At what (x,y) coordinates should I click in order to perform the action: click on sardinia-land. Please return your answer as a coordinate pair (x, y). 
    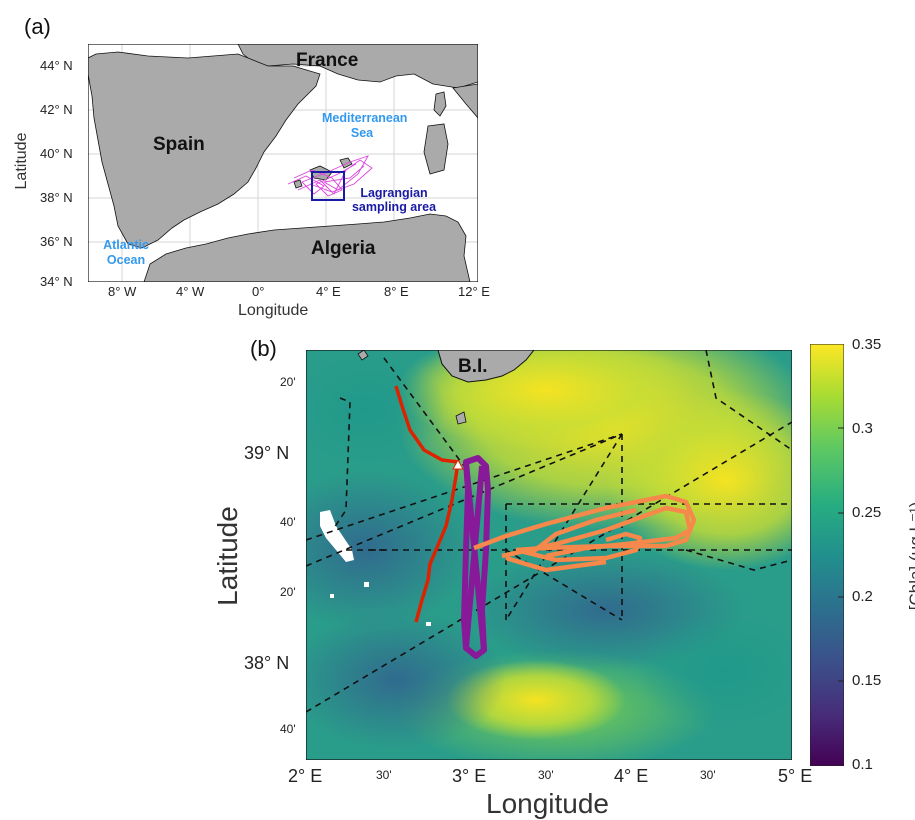
    Looking at the image, I should click on (436, 149).